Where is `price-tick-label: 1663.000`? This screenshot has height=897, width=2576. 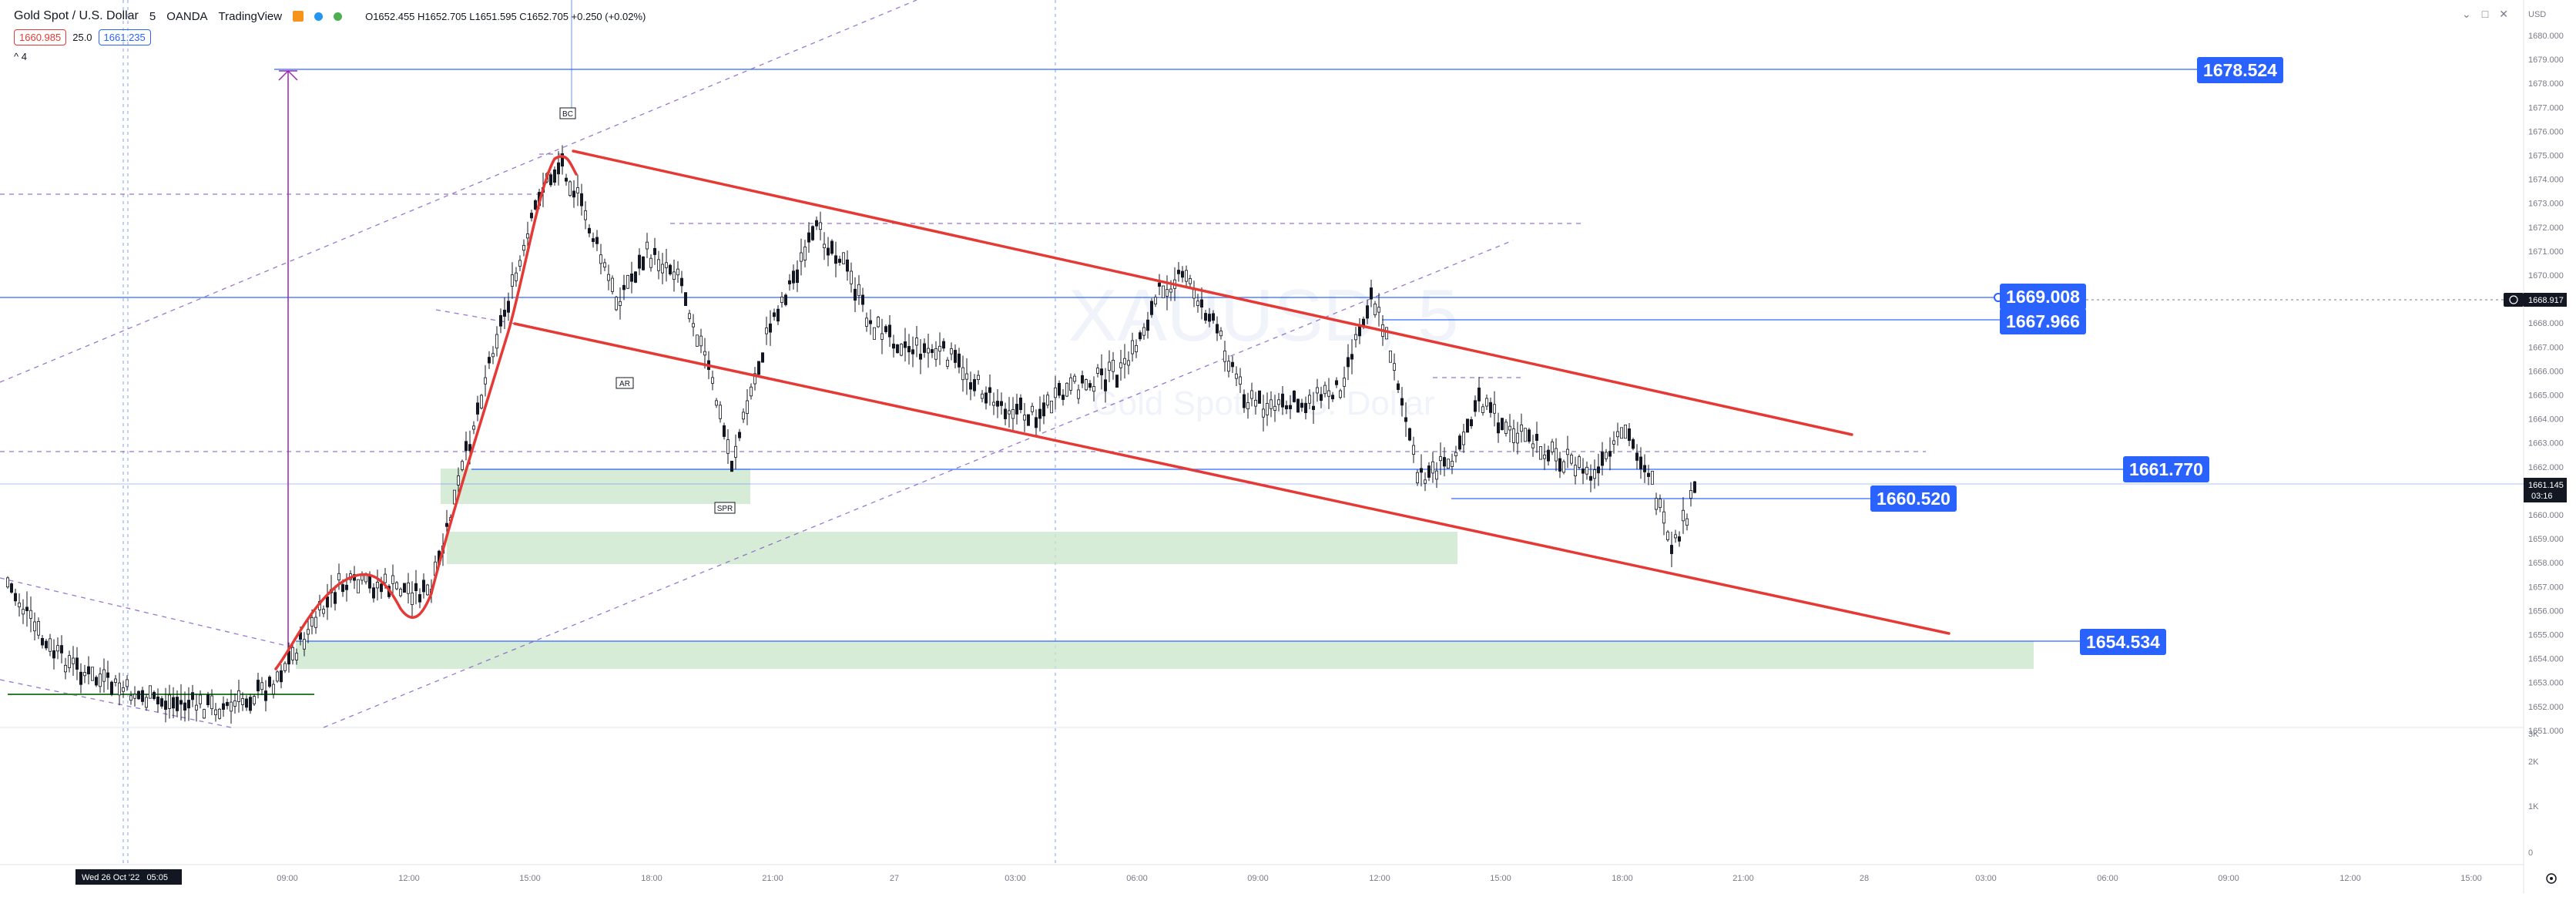 price-tick-label: 1663.000 is located at coordinates (2546, 443).